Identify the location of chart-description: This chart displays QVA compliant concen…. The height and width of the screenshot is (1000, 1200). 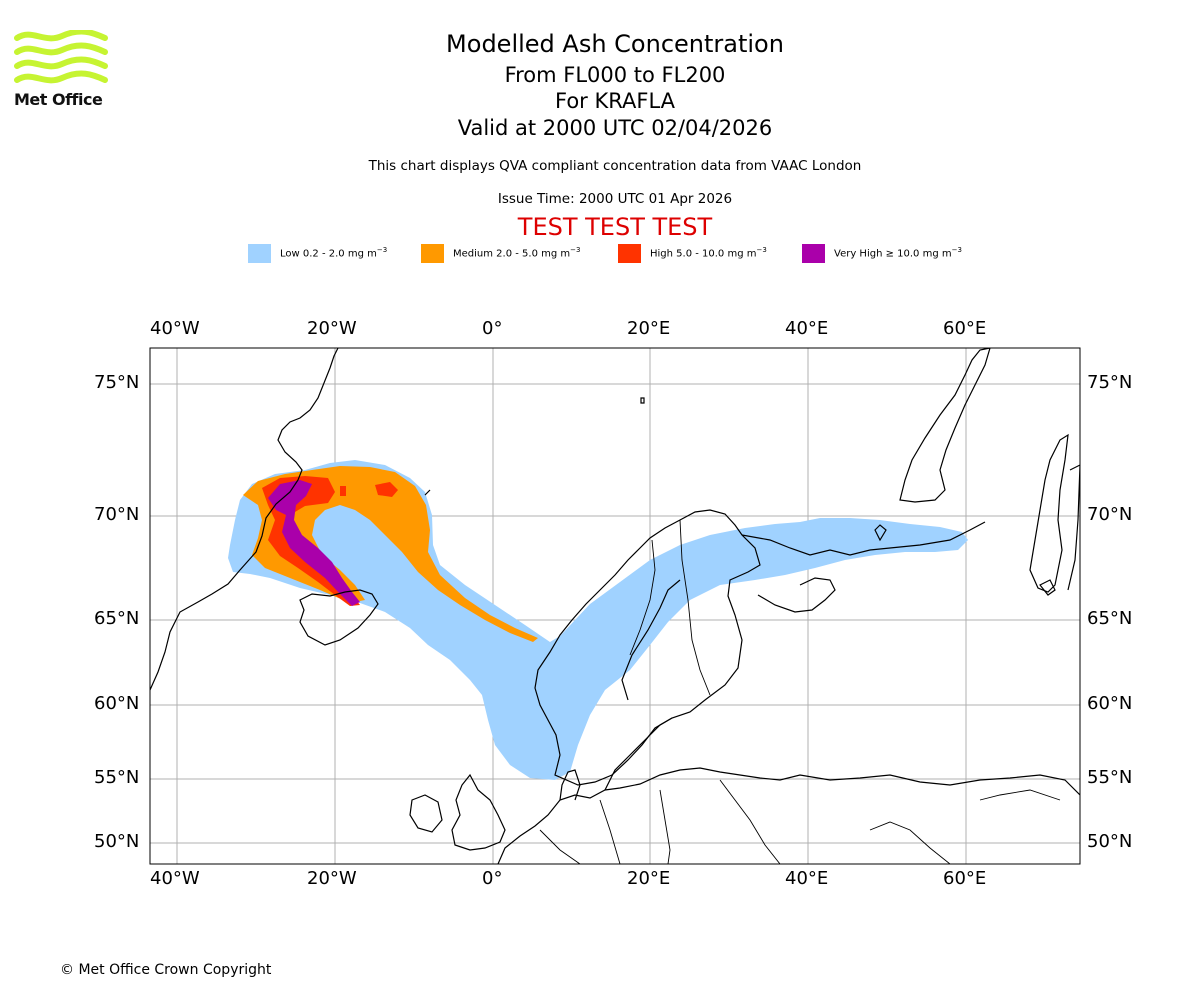
(615, 166).